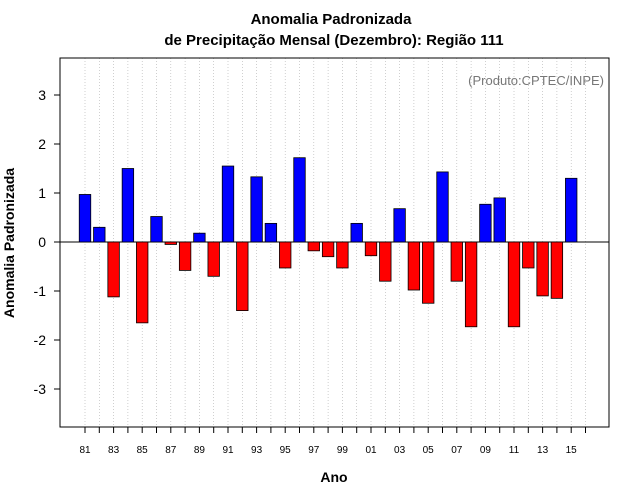 The width and height of the screenshot is (640, 500). I want to click on bar-1996, so click(299, 200).